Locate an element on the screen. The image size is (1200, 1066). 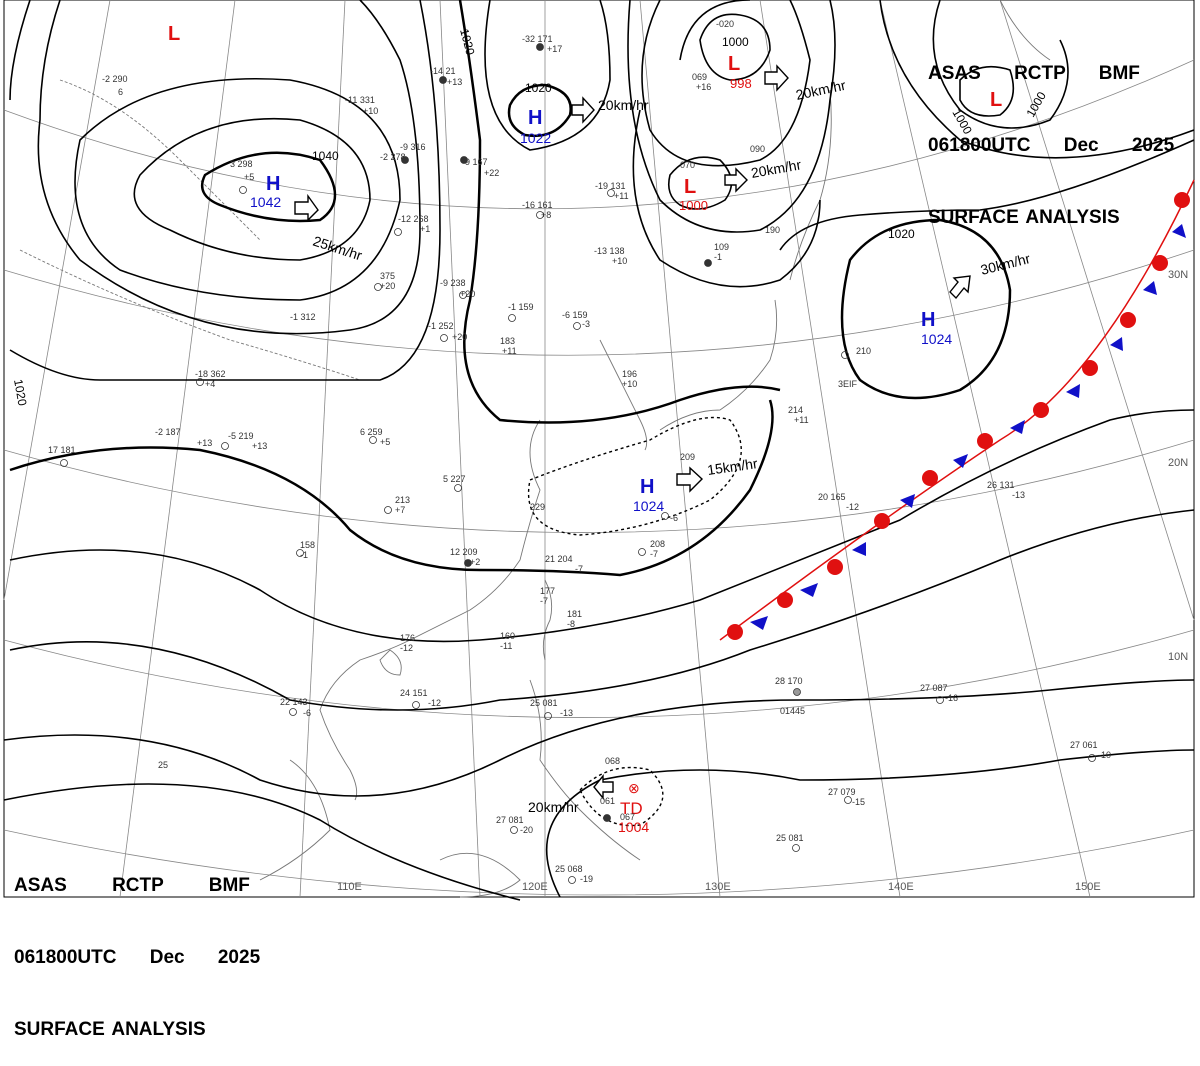
philippines-coast is located at coordinates (585, 770).